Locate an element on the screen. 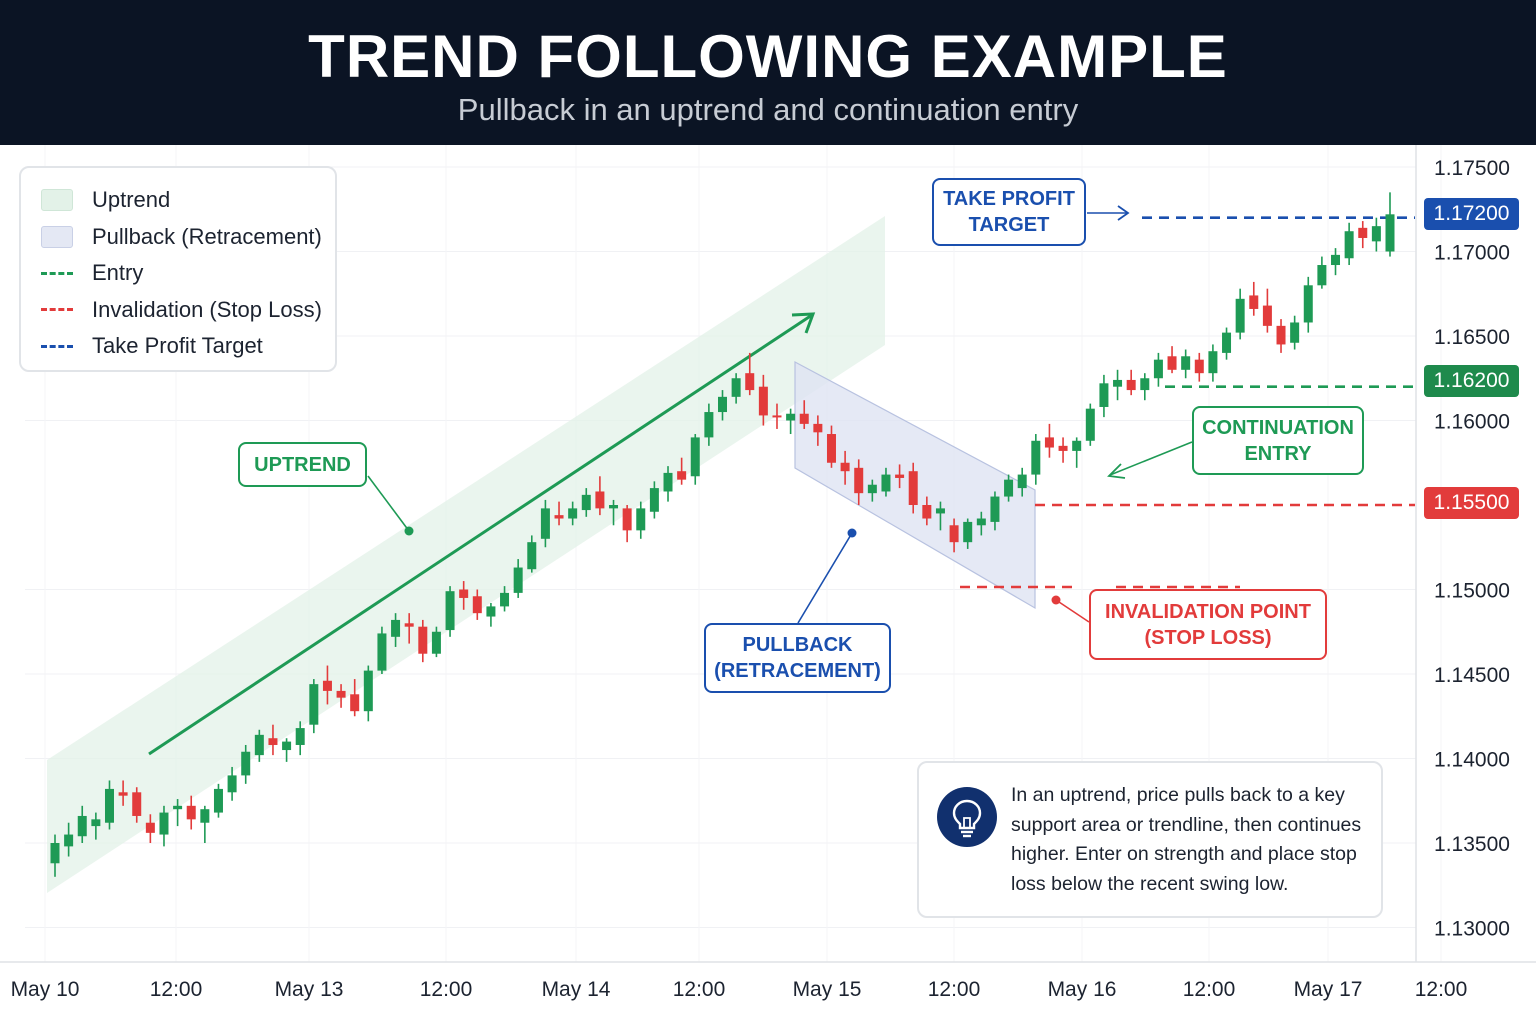 The width and height of the screenshot is (1536, 1024). invalidation-callout-line1: INVALIDATION POINT is located at coordinates (1208, 611).